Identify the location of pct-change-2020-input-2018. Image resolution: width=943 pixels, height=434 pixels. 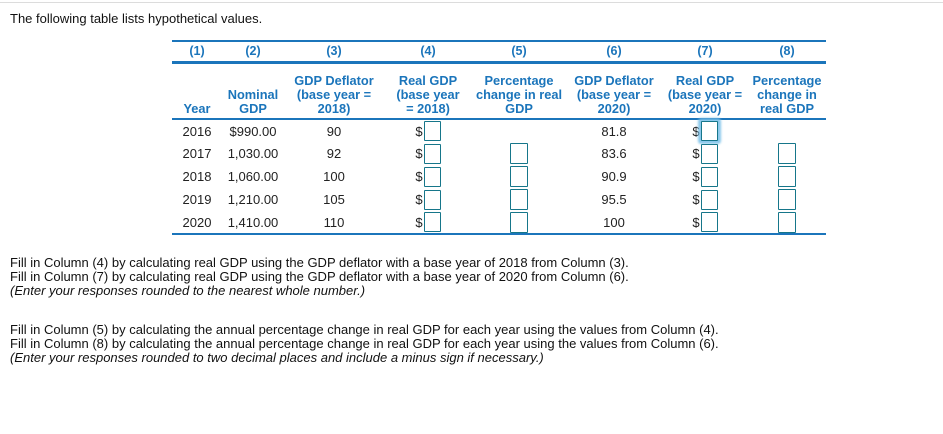
(787, 176).